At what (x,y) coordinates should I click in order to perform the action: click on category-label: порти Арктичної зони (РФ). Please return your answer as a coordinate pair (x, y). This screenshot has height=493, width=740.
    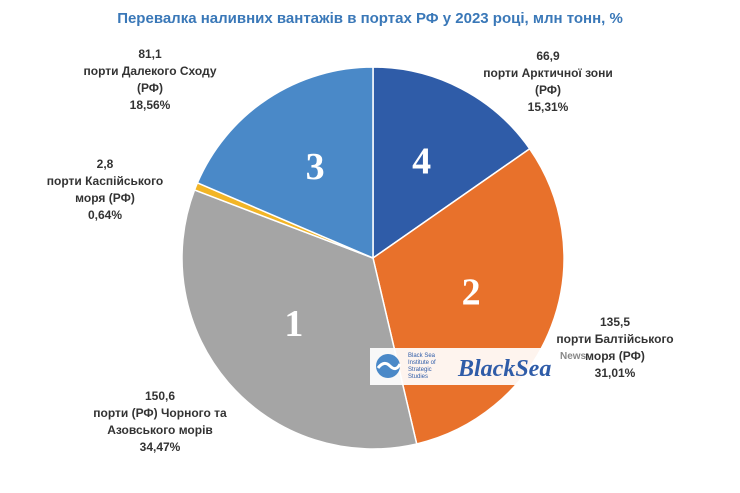
    Looking at the image, I should click on (548, 81).